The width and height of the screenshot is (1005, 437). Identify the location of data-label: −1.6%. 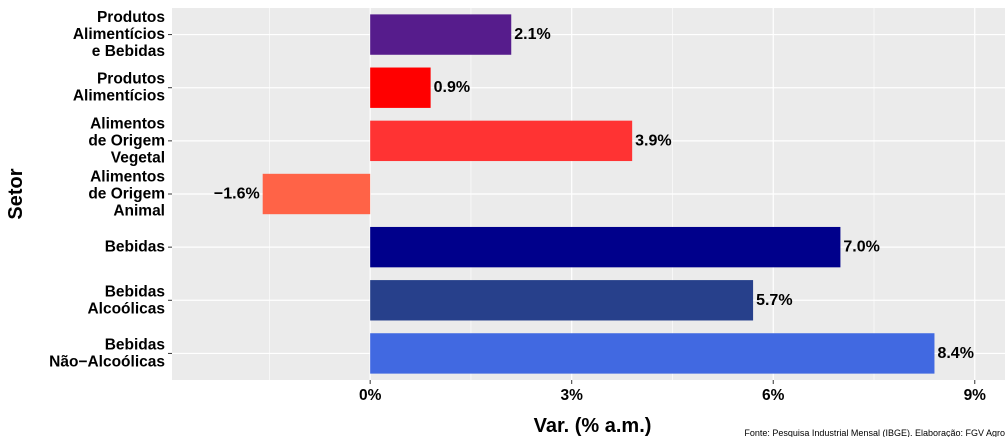
(237, 194).